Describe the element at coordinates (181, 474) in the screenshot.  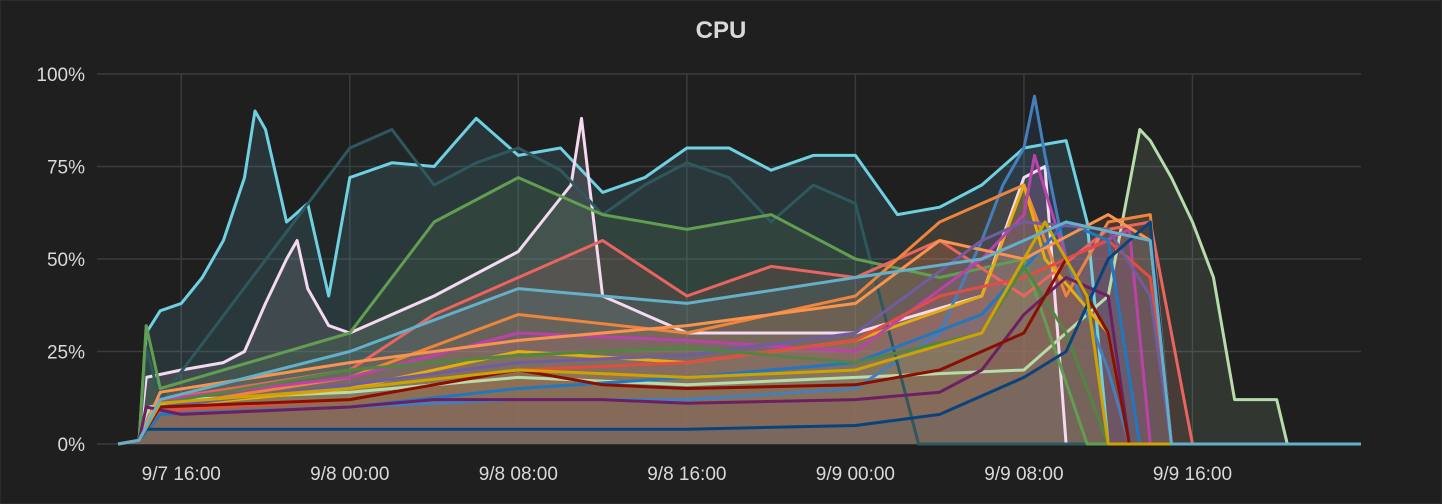
I see `x-tick-label: 9/7 16:00` at that location.